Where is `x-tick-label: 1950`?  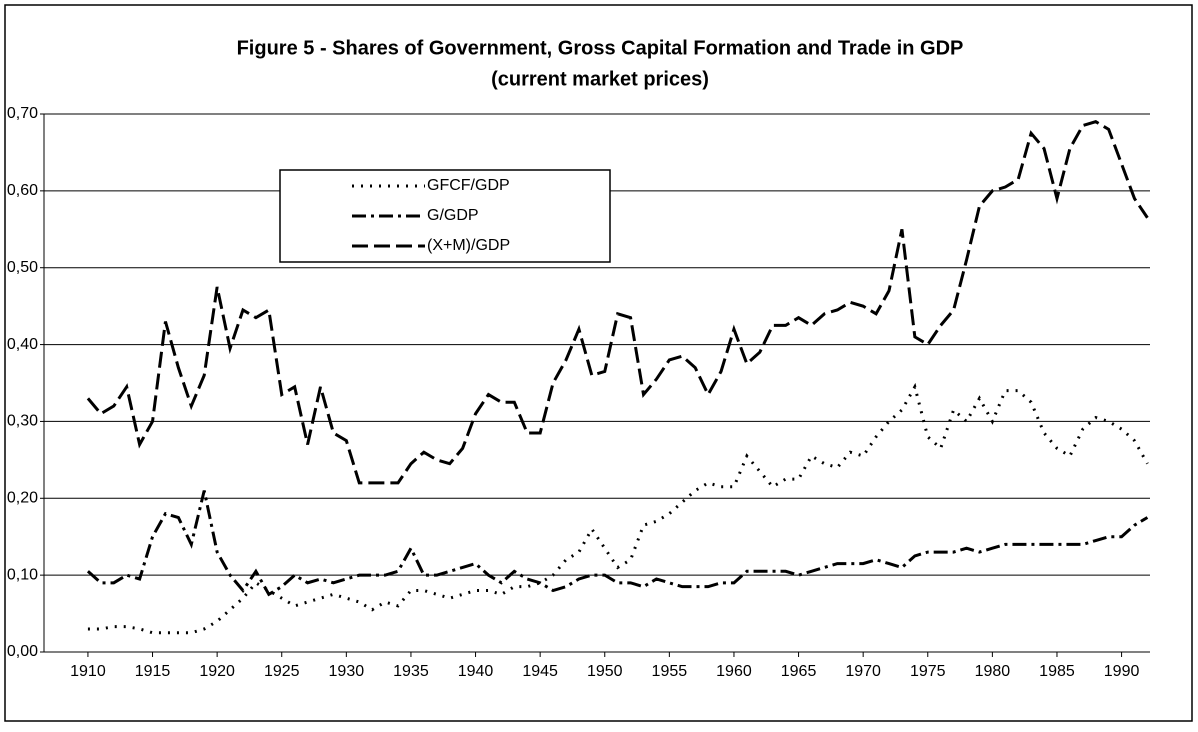 x-tick-label: 1950 is located at coordinates (605, 671).